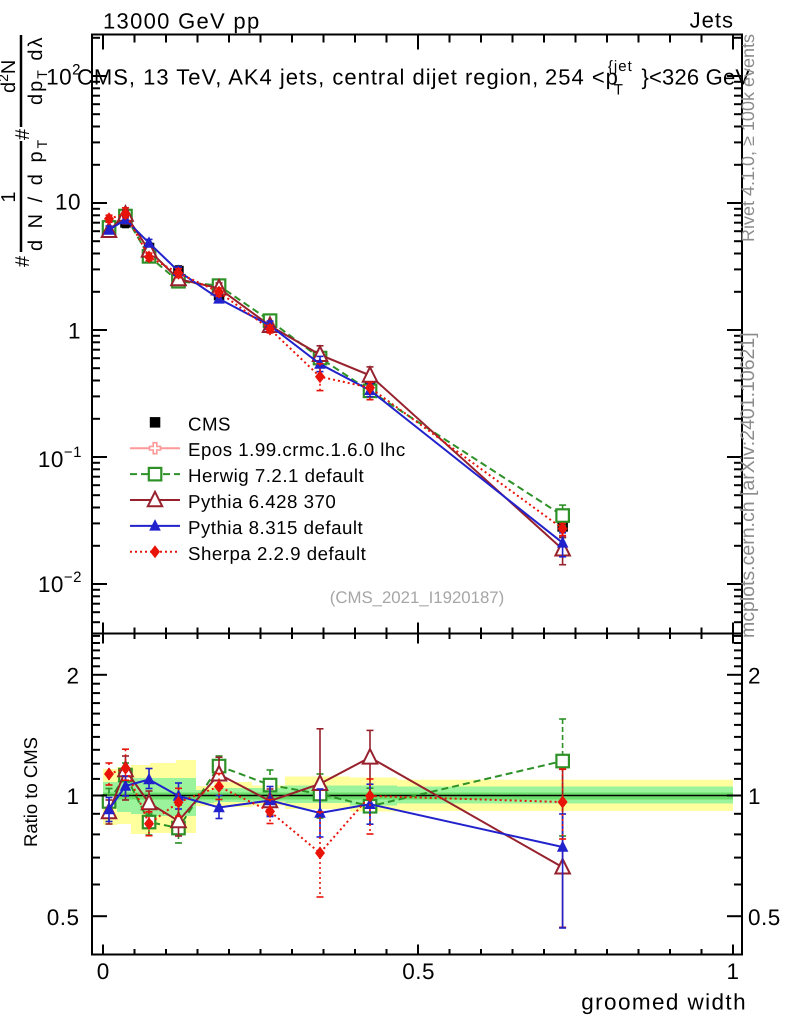 Image resolution: width=786 pixels, height=1029 pixels. What do you see at coordinates (748, 485) in the screenshot?
I see `svg-text:mcplots.cern.ch [arXiv:2401.10: mcplots.cern.ch [arXiv:2401.10621]` at bounding box center [748, 485].